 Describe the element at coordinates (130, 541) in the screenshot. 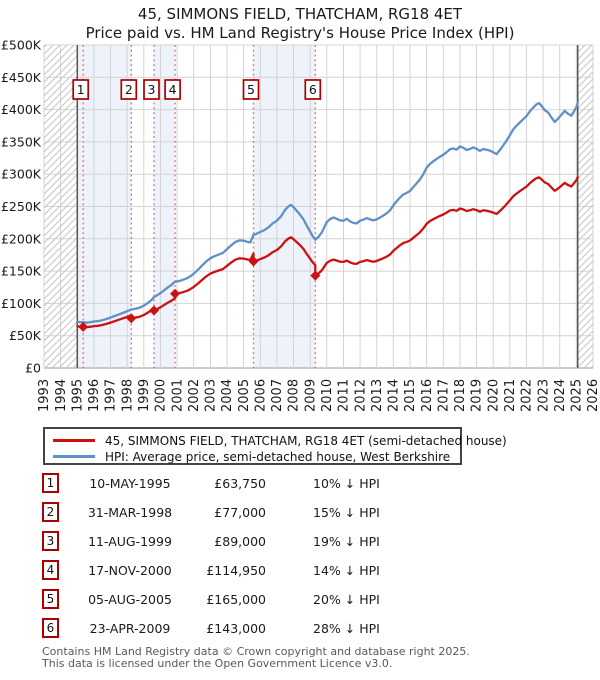

I see `sale-date: 11-AUG-1999` at that location.